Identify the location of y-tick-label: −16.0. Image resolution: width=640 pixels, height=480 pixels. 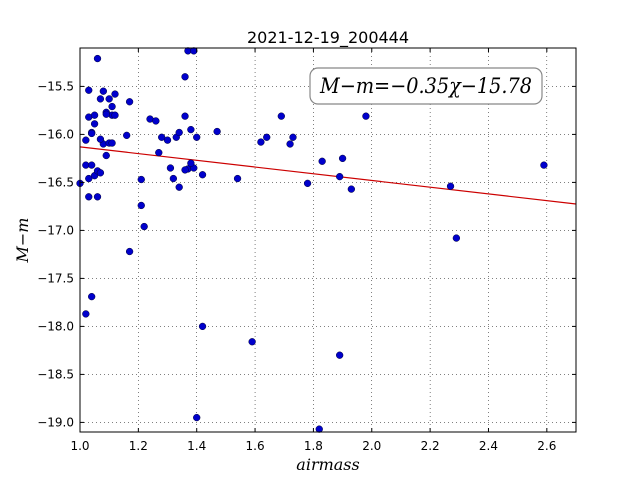
(55, 134).